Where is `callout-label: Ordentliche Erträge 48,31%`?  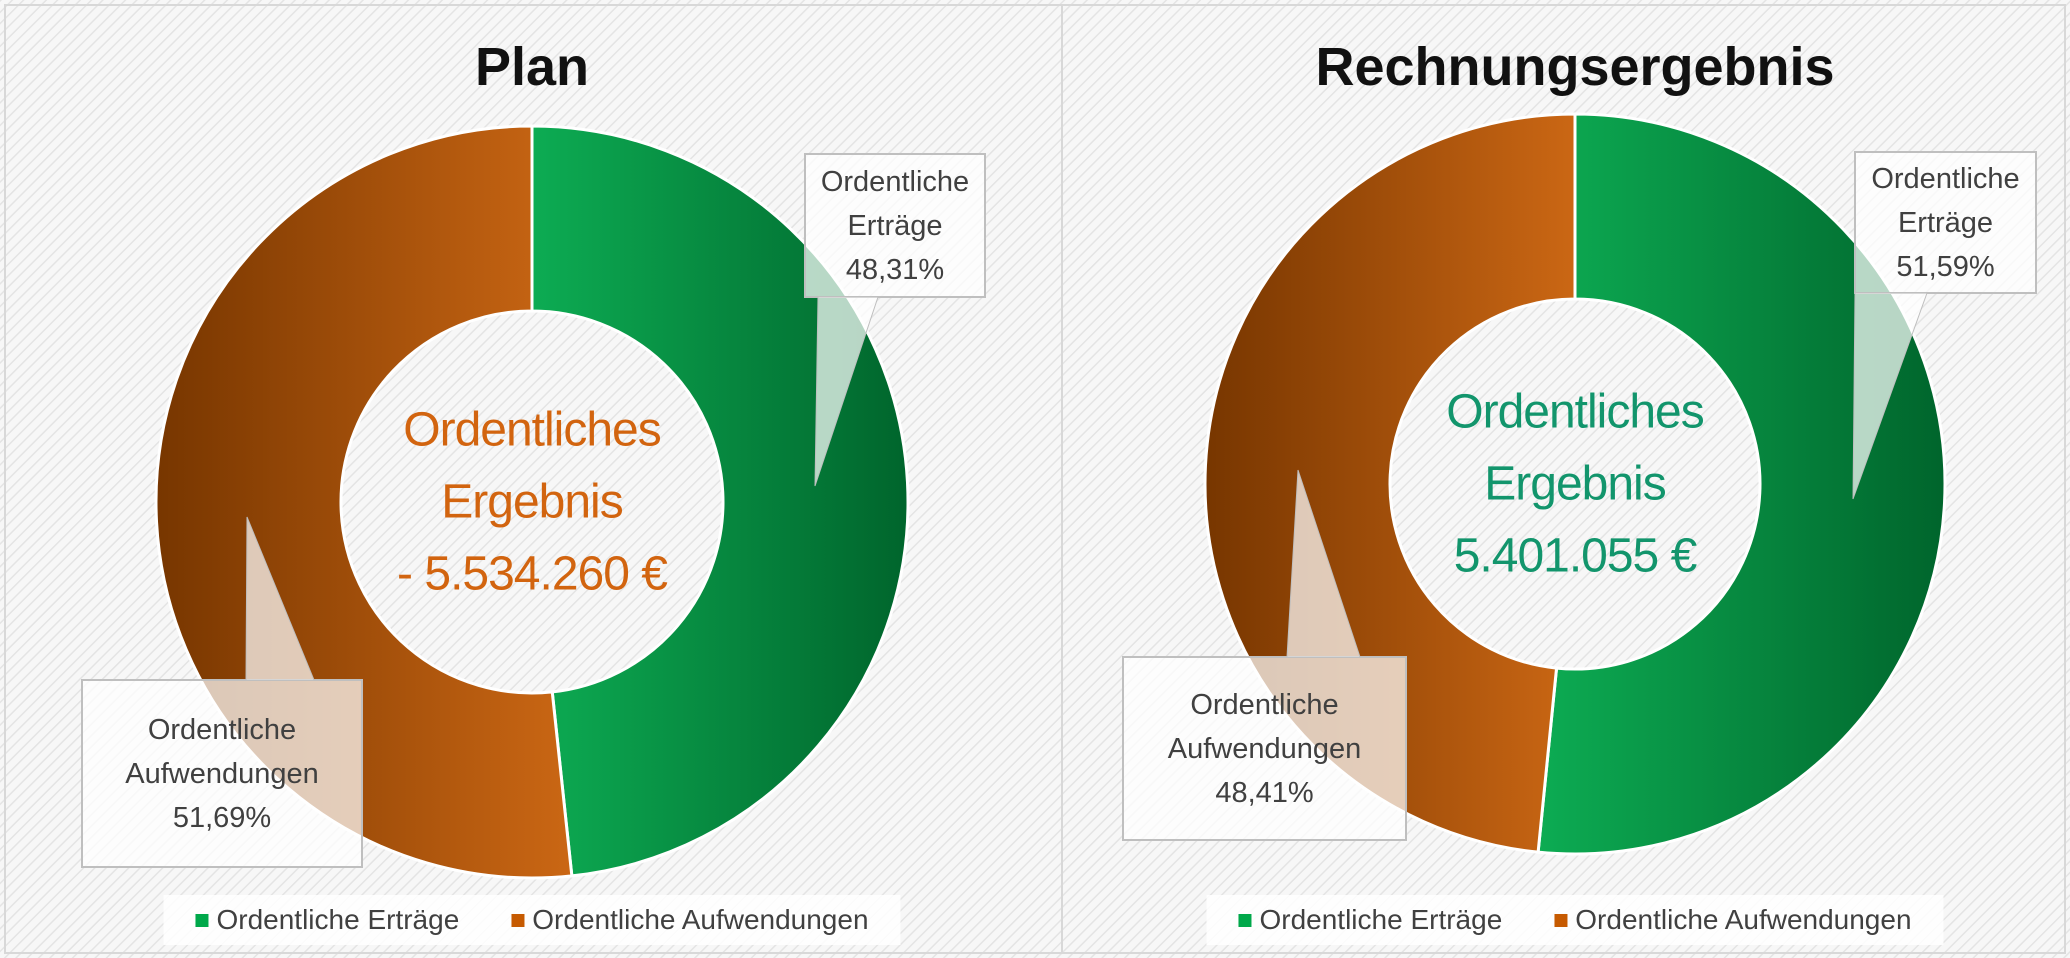
callout-label: Ordentliche Erträge 48,31% is located at coordinates (895, 225).